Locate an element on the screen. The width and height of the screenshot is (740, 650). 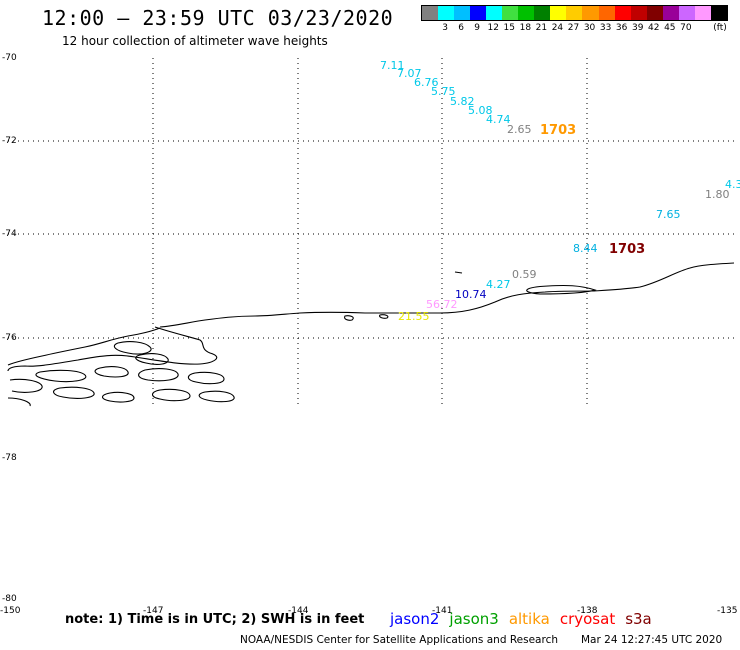
satellite-legend: jason2 jason3 altika cryosat s3a is located at coordinates (521, 619).